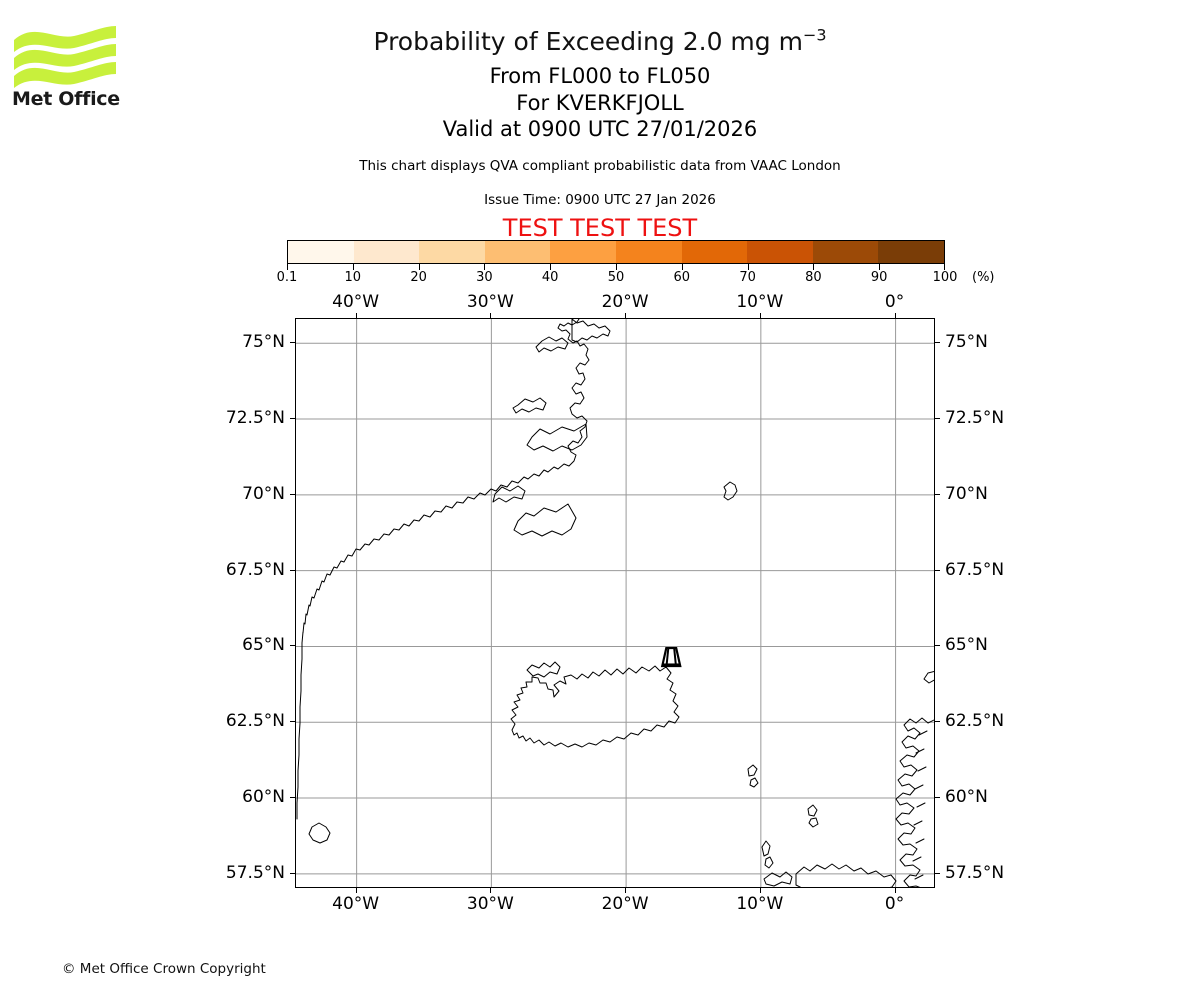  Describe the element at coordinates (920, 805) in the screenshot. I see `coast-norway-fjords` at that location.